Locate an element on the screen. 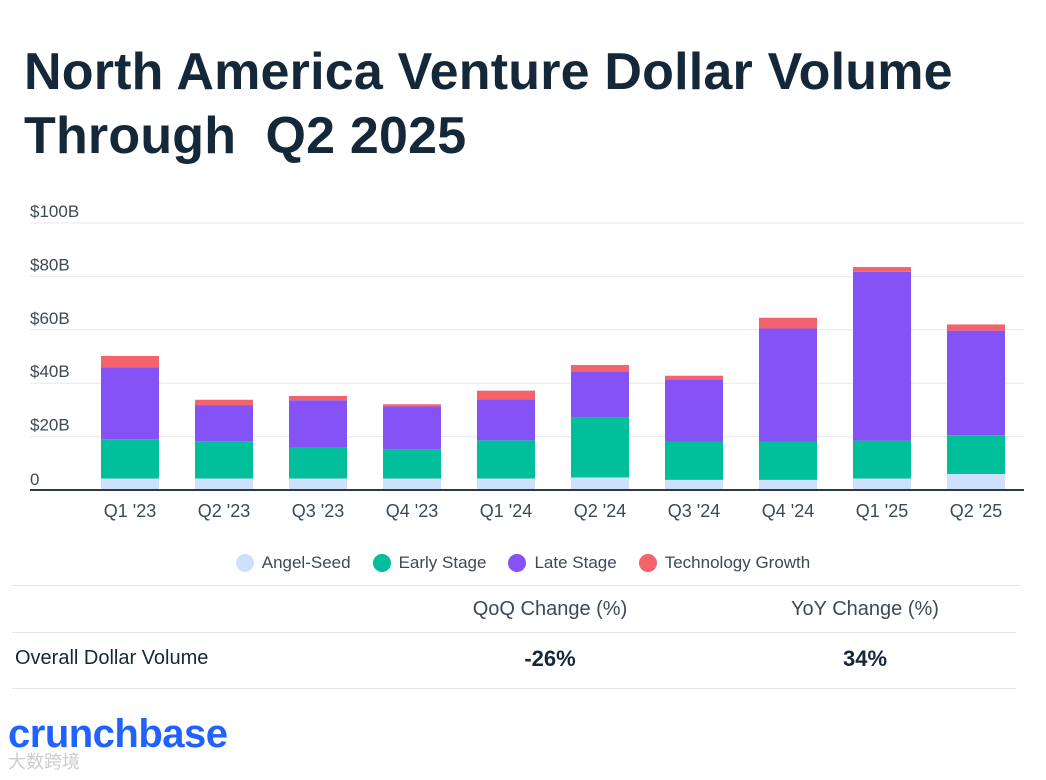  y-tick-label: $40B is located at coordinates (50, 371).